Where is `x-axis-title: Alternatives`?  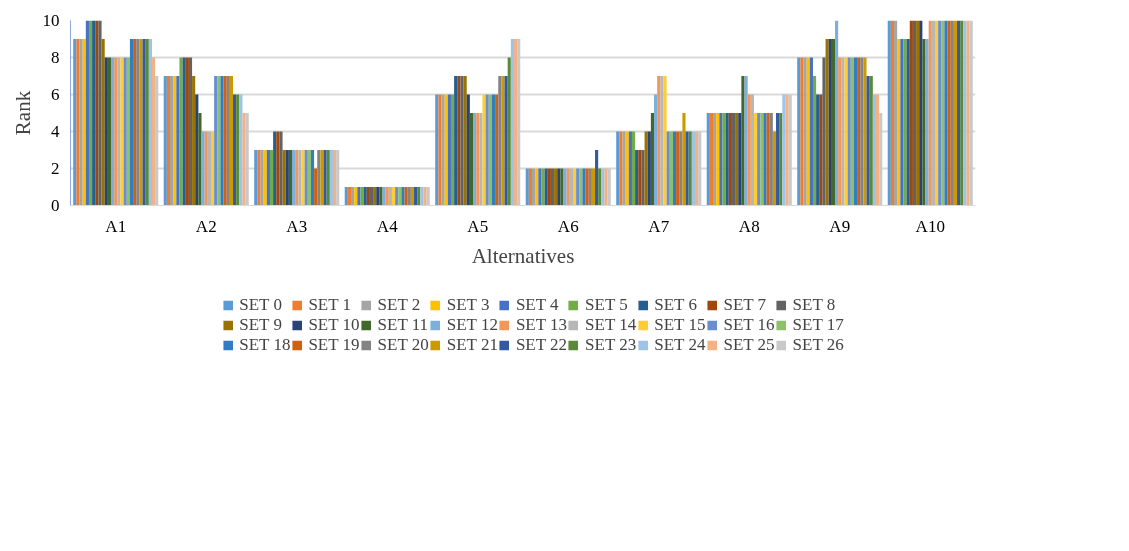 x-axis-title: Alternatives is located at coordinates (523, 255).